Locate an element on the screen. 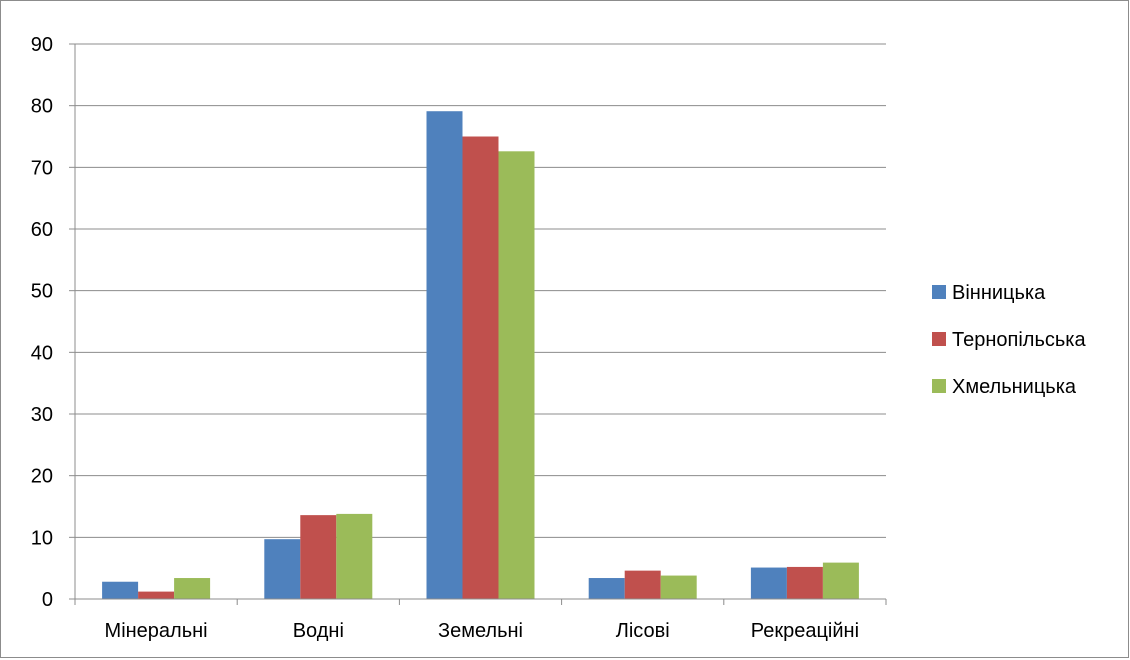 The height and width of the screenshot is (660, 1130). x-category-label: Мінеральні is located at coordinates (156, 631).